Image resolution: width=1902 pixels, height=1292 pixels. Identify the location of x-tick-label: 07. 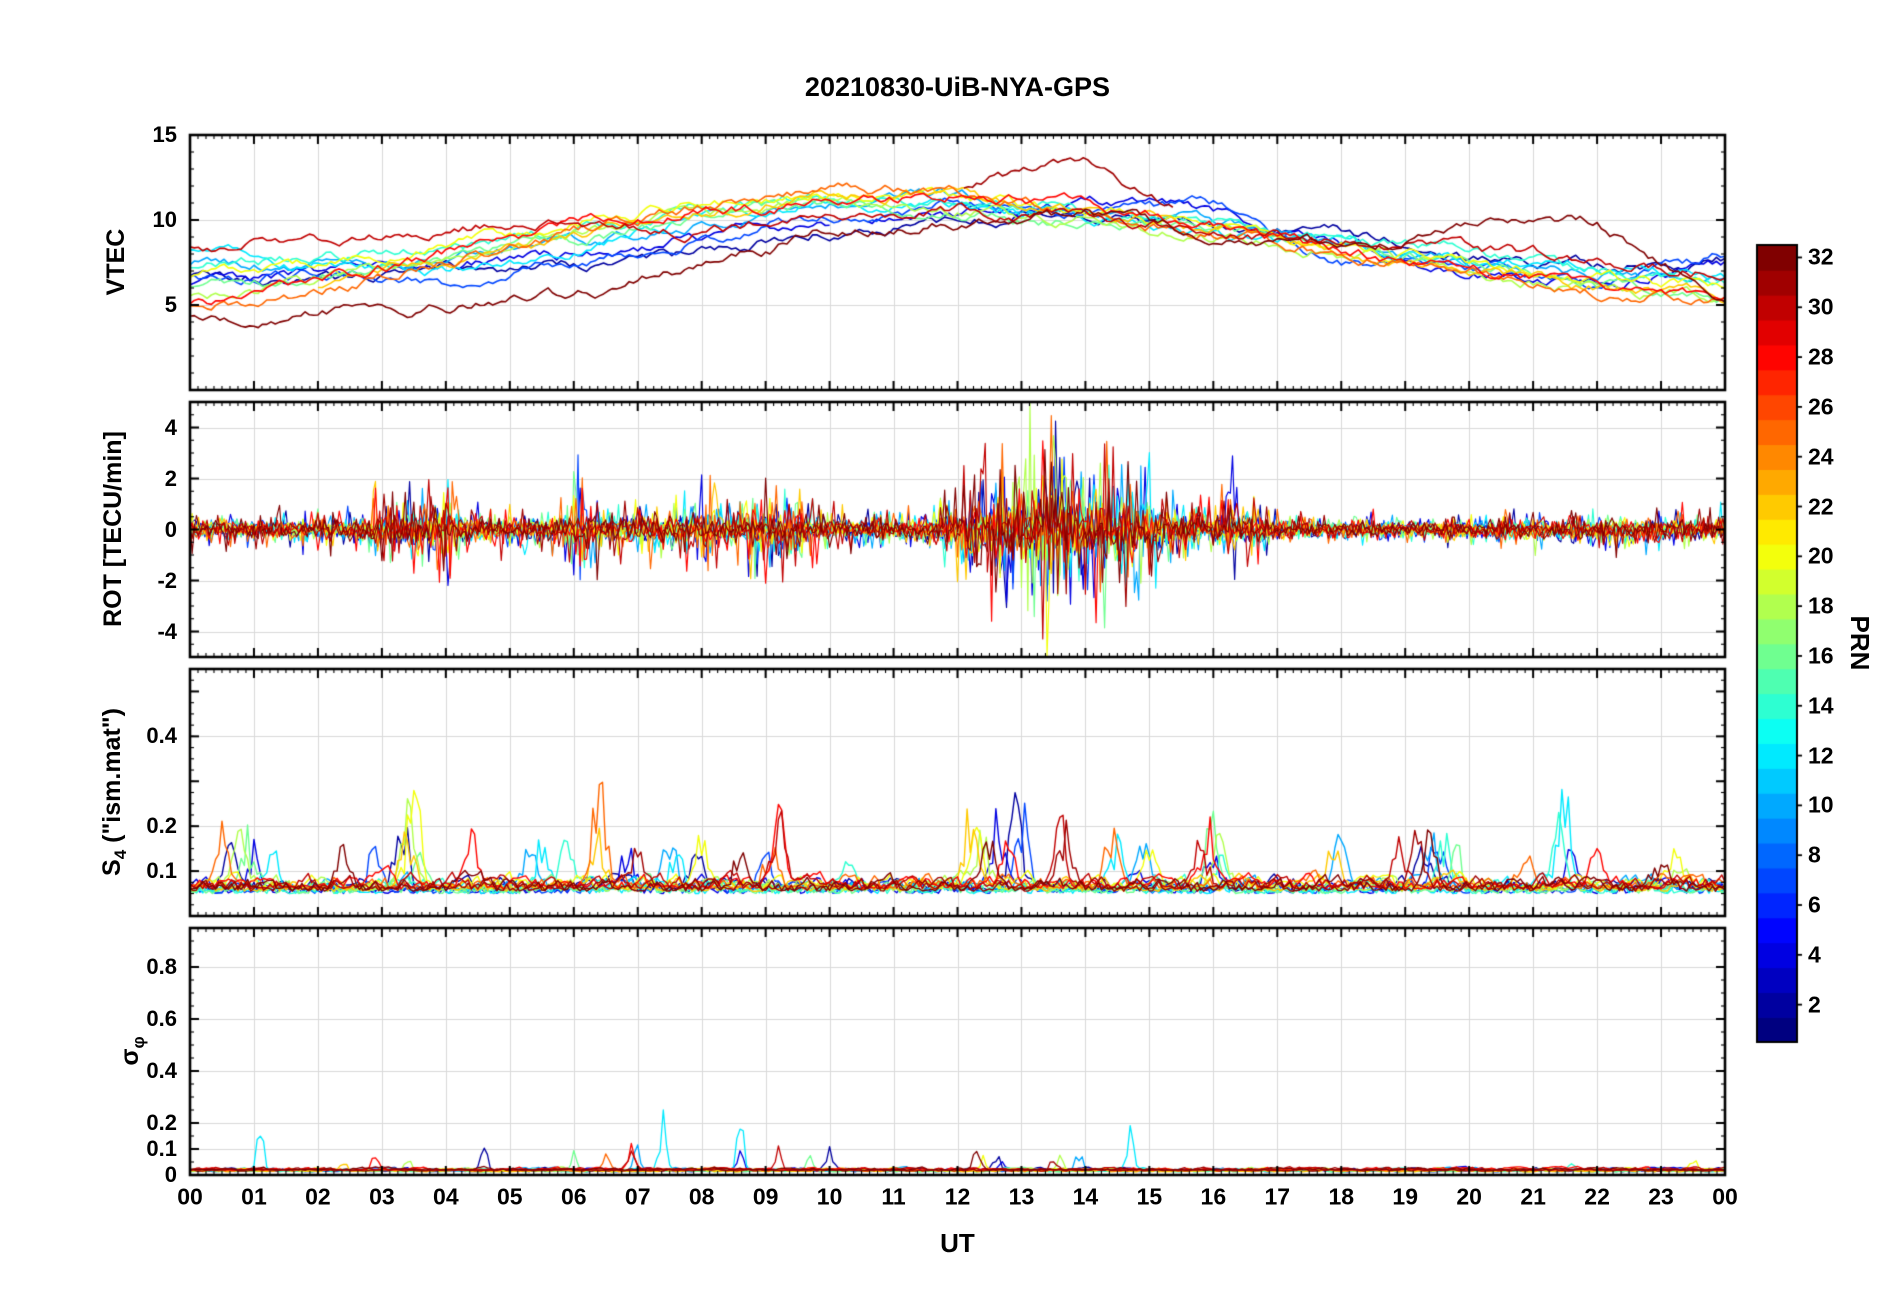
(637, 1196).